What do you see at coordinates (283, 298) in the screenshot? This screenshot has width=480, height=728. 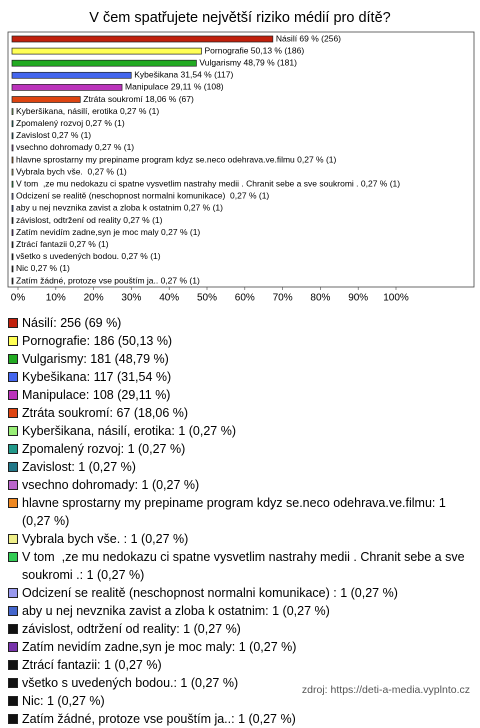 I see `x-tick-label: 70%` at bounding box center [283, 298].